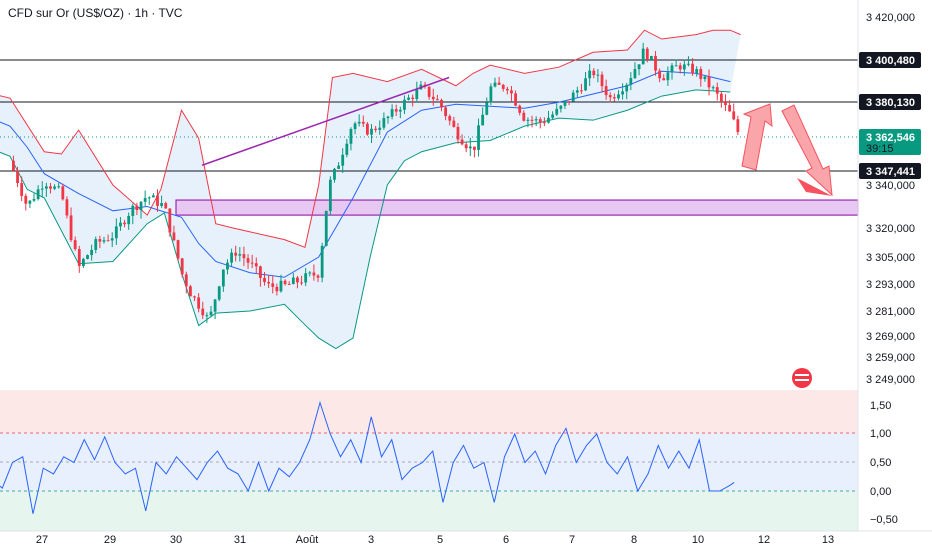  What do you see at coordinates (517, 207) in the screenshot?
I see `support-zone` at bounding box center [517, 207].